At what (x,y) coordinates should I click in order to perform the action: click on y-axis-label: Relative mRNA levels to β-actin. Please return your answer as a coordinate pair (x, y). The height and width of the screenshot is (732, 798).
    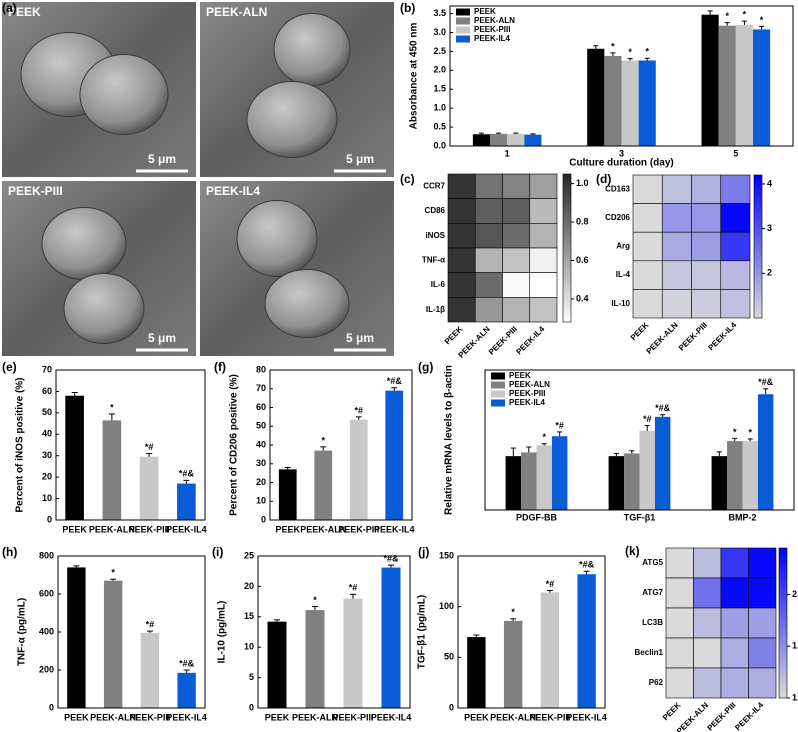
    Looking at the image, I should click on (449, 440).